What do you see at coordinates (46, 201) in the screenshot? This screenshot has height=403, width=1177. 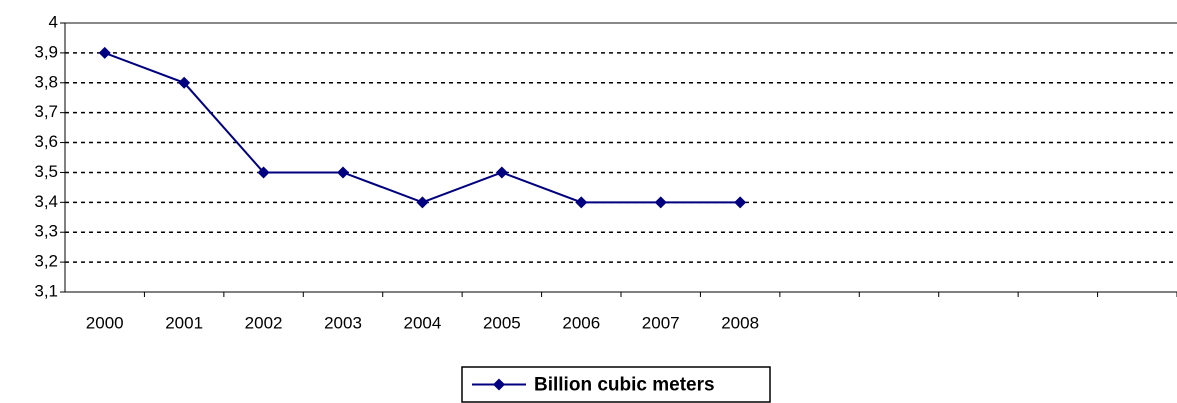 I see `y-tick-label: 3,4` at bounding box center [46, 201].